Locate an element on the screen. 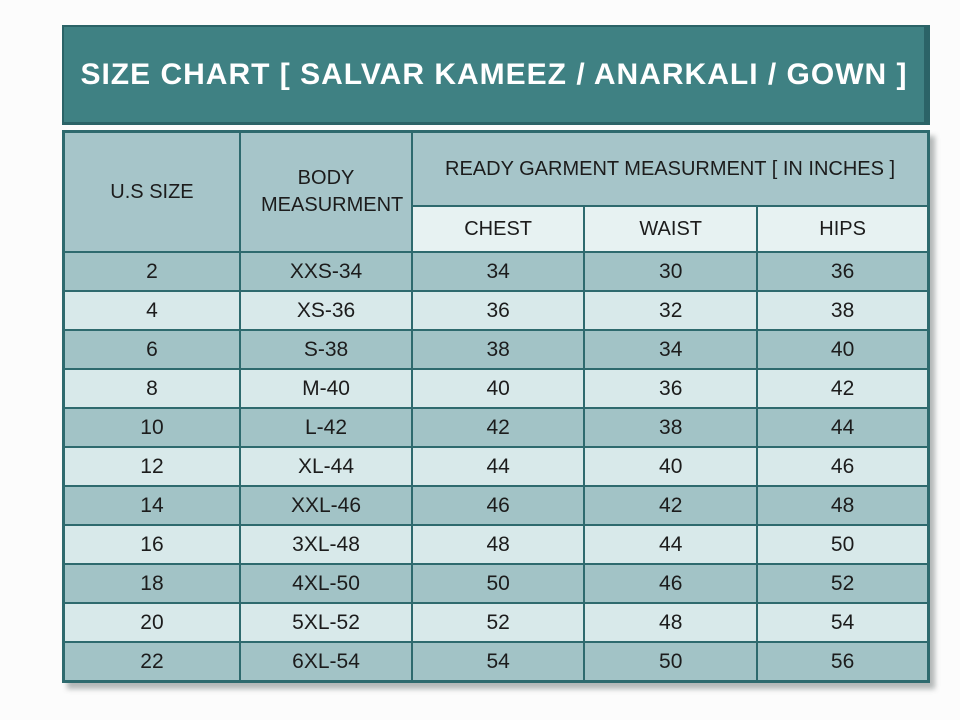 This screenshot has width=960, height=720. column-header-chest: CHEST is located at coordinates (498, 229).